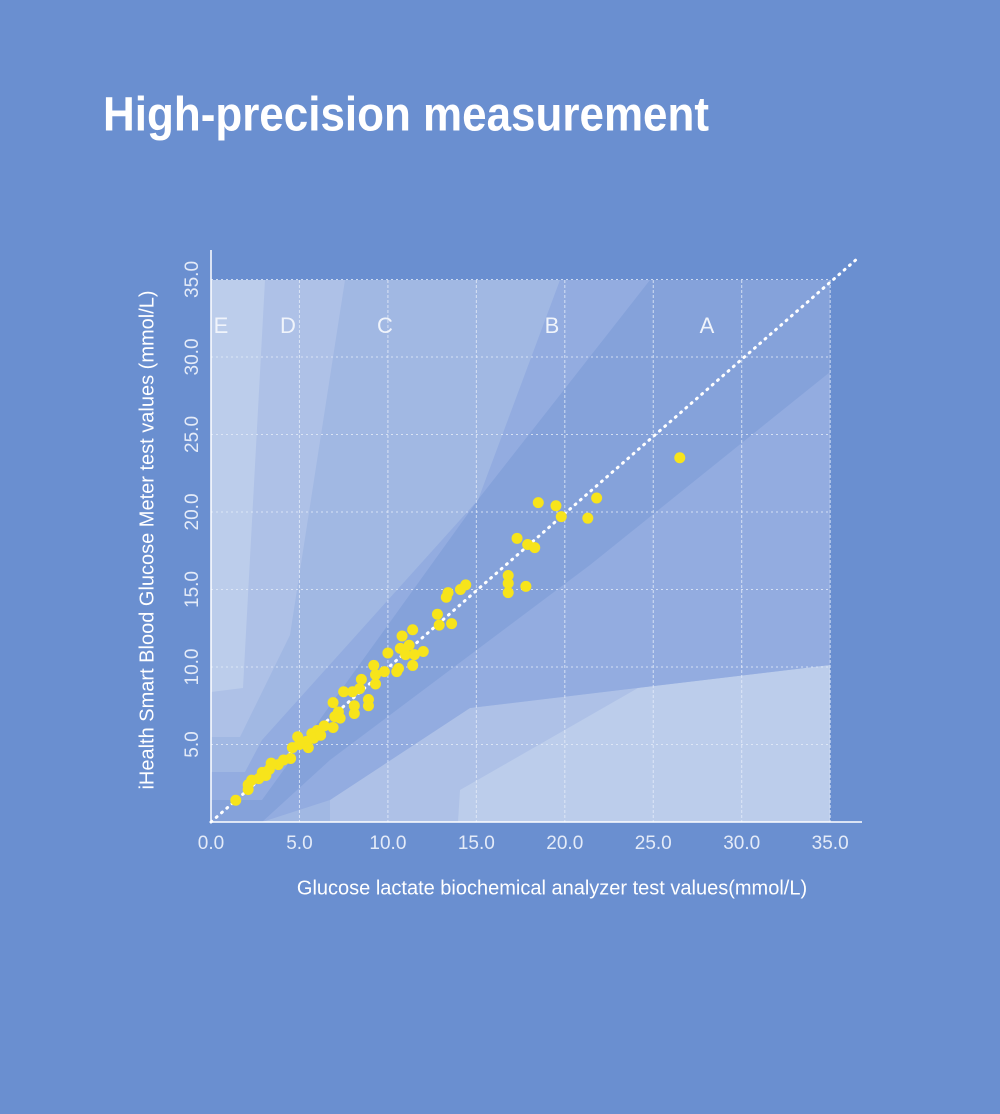 This screenshot has width=1000, height=1114. Describe the element at coordinates (288, 325) in the screenshot. I see `zone-label: D` at that location.